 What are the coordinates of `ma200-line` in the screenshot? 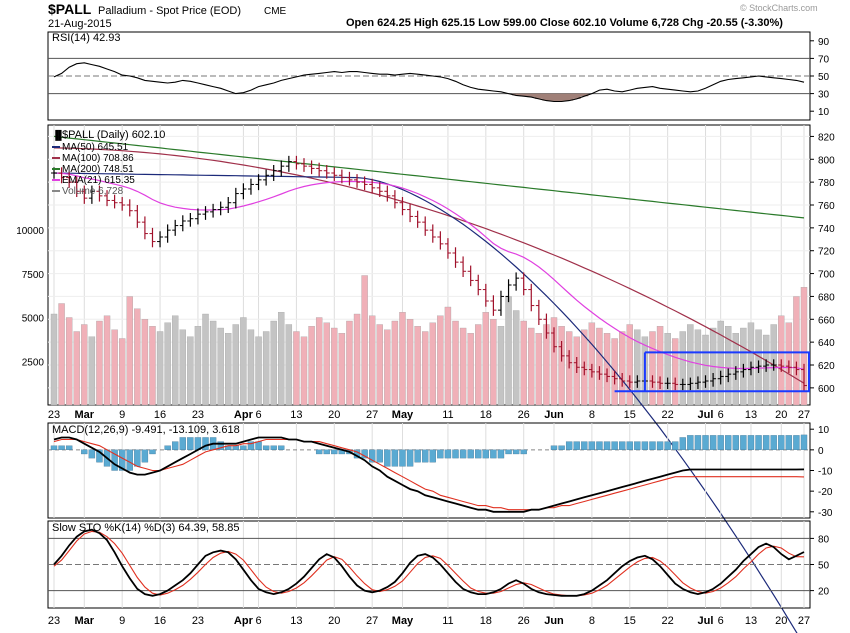 It's located at (429, 177).